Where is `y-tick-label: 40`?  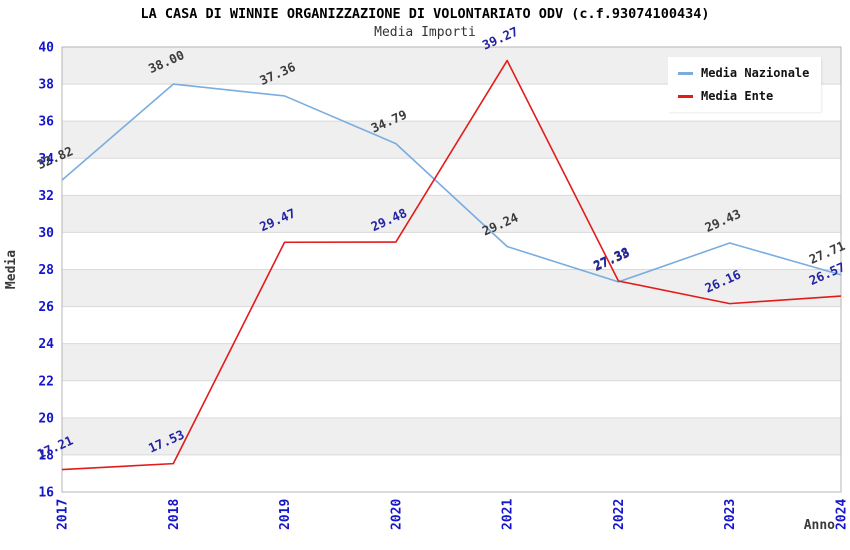 y-tick-label: 40 is located at coordinates (46, 48).